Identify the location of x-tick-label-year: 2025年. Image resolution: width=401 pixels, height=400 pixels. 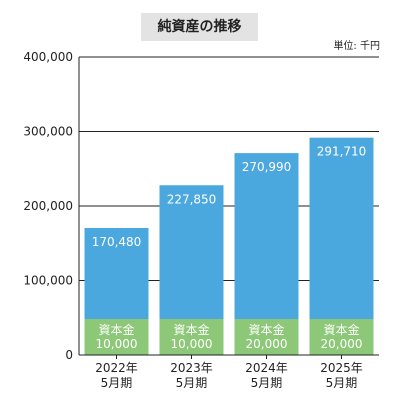
(341, 368).